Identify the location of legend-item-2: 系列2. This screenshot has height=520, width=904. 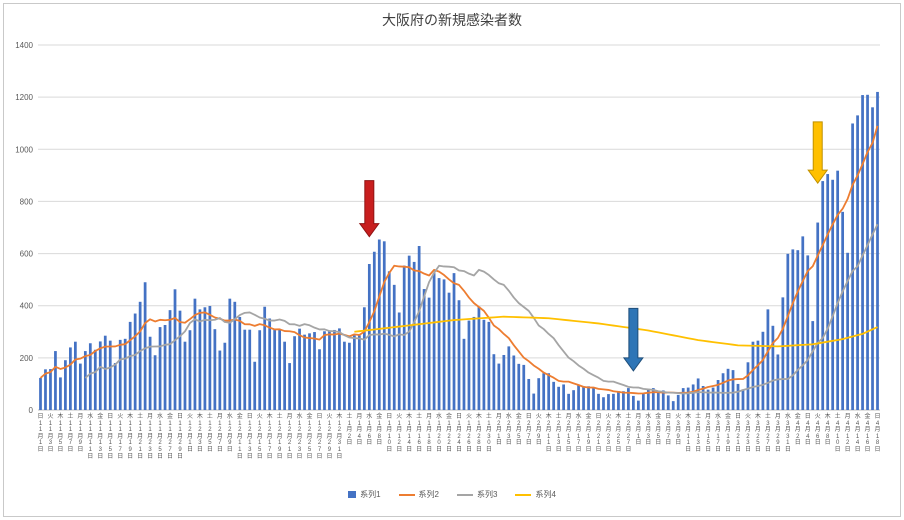
(418, 494).